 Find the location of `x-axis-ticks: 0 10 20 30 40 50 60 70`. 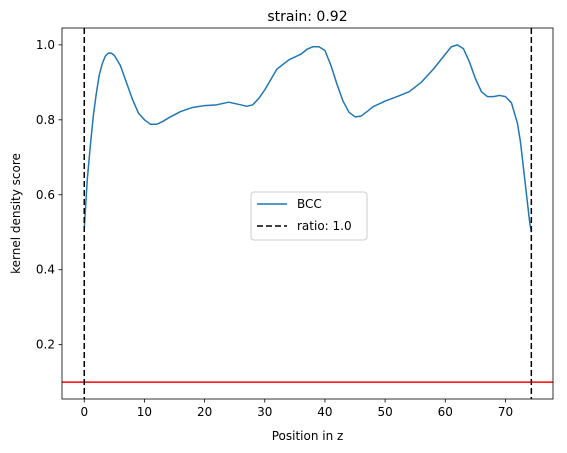

x-axis-ticks: 0 10 20 30 40 50 60 70 is located at coordinates (296, 409).